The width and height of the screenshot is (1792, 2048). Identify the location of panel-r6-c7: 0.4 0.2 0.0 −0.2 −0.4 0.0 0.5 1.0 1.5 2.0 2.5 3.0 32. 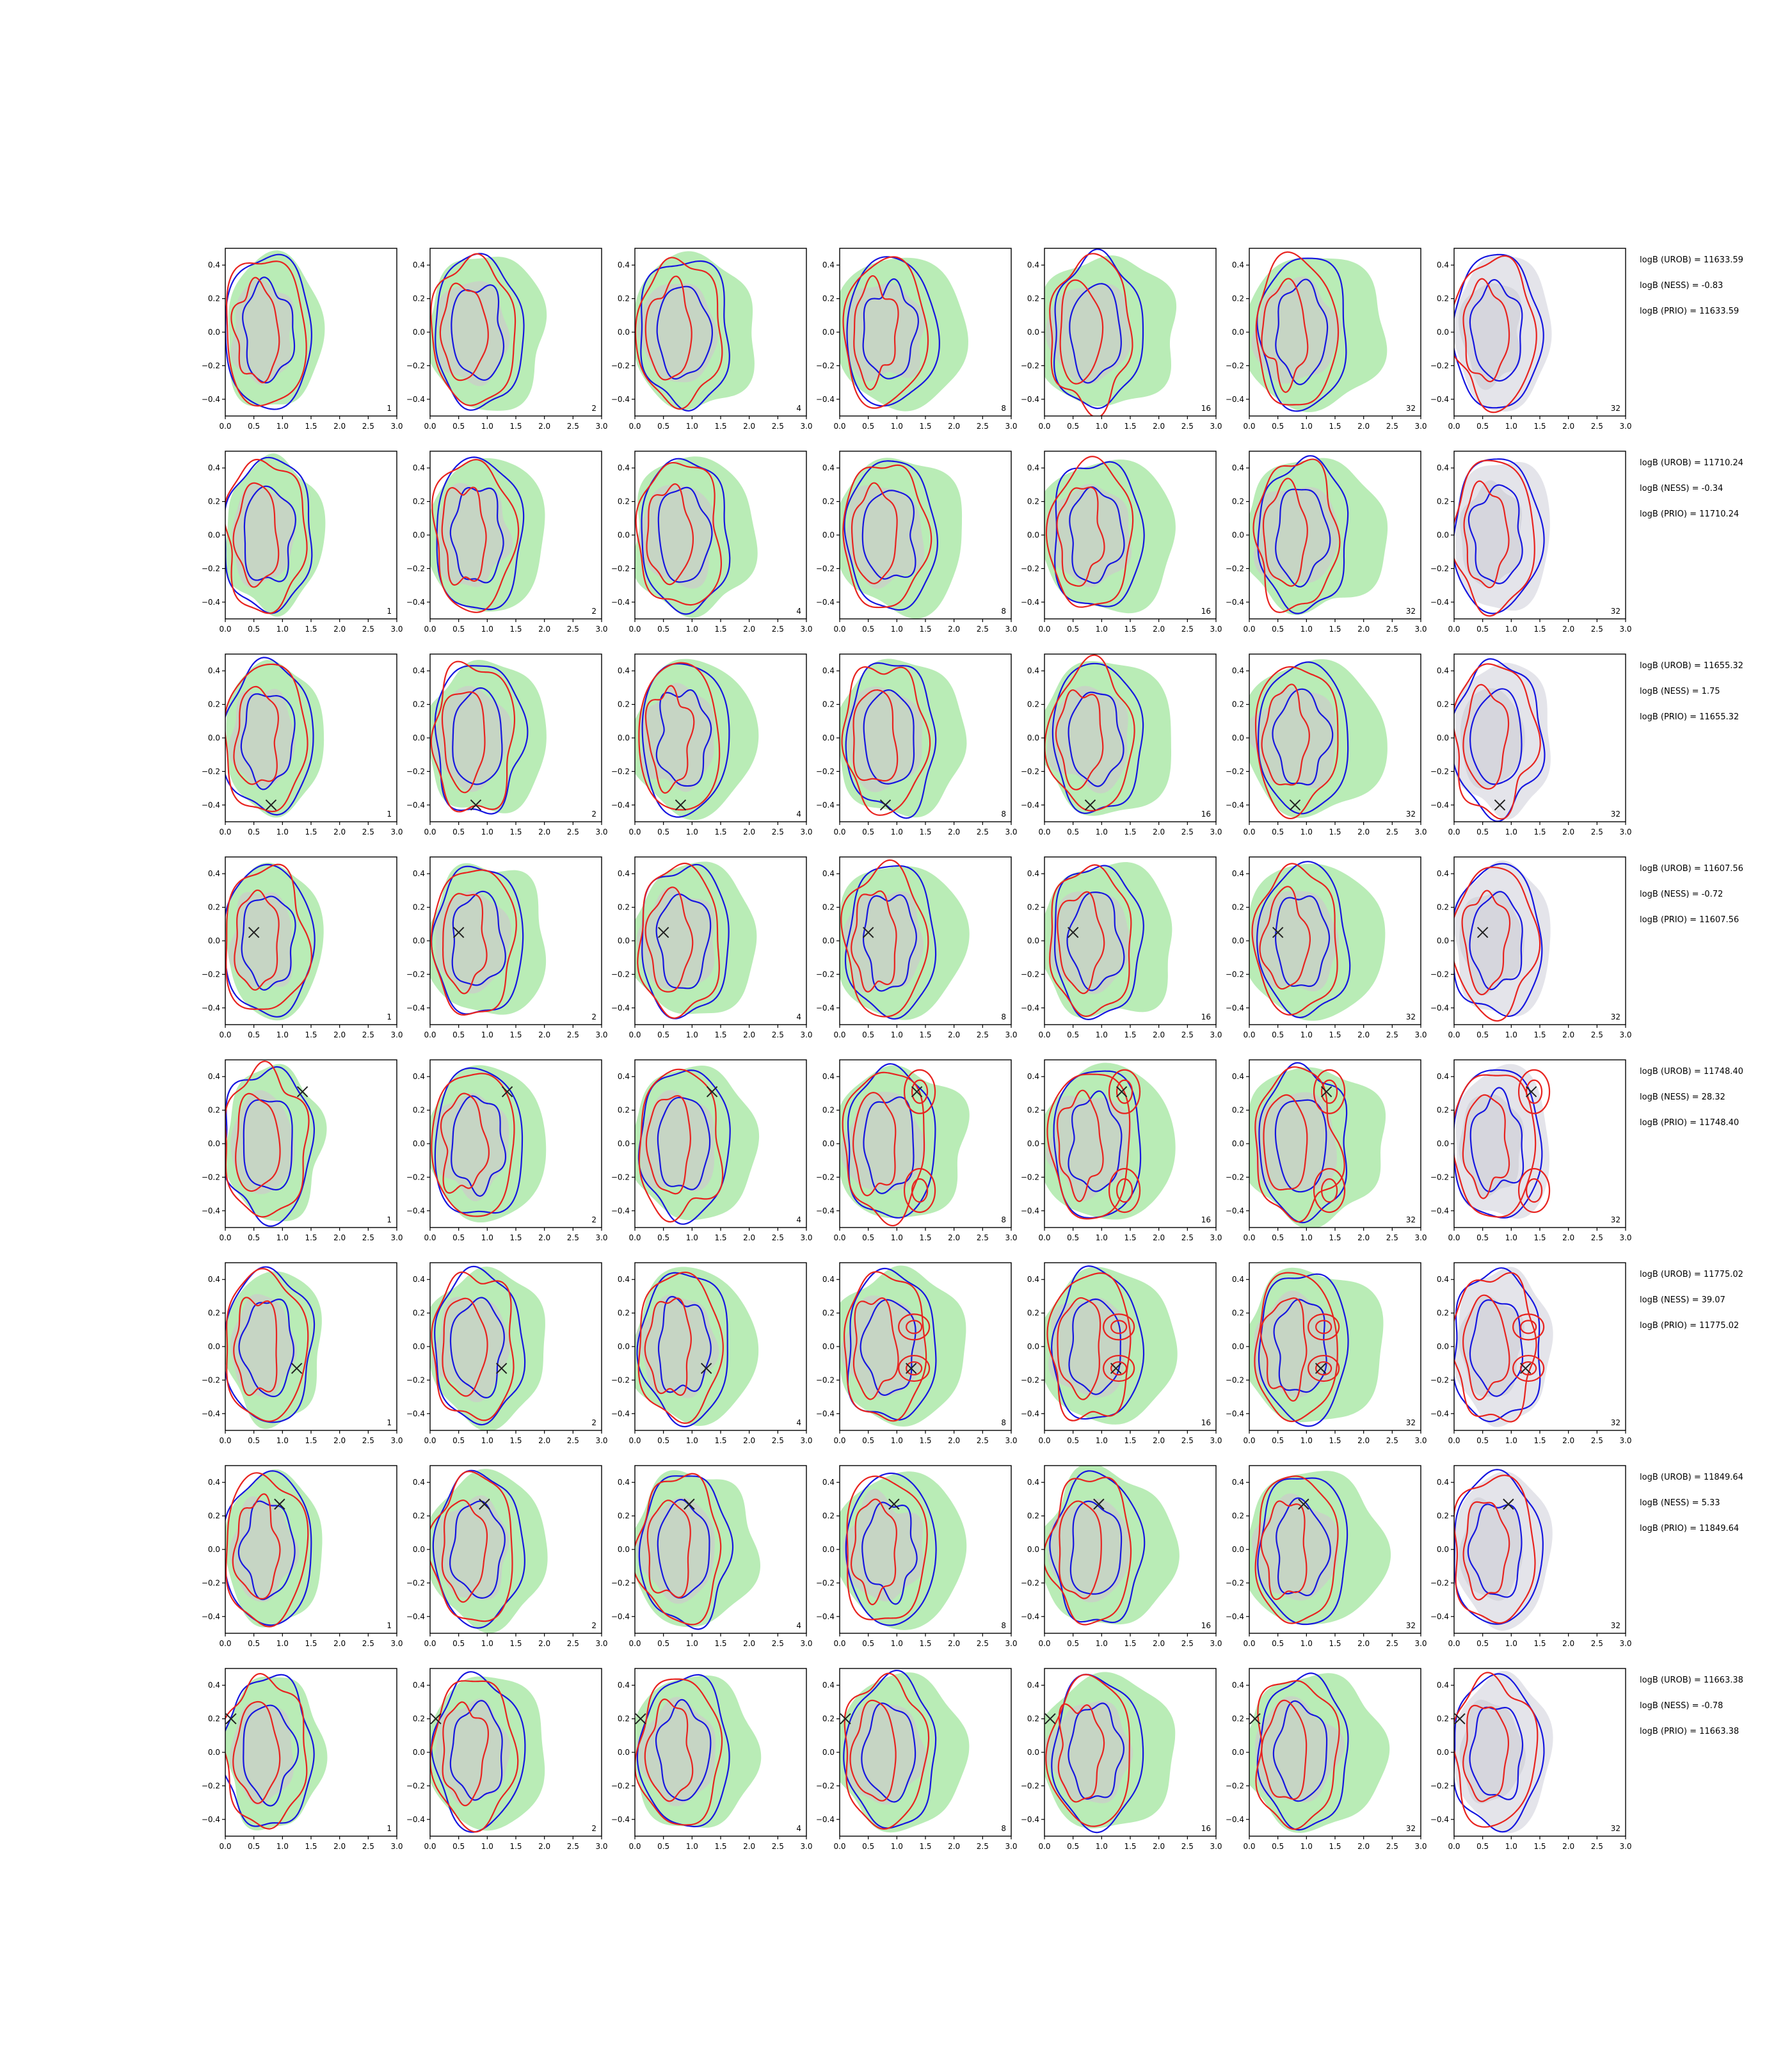
(1531, 1353).